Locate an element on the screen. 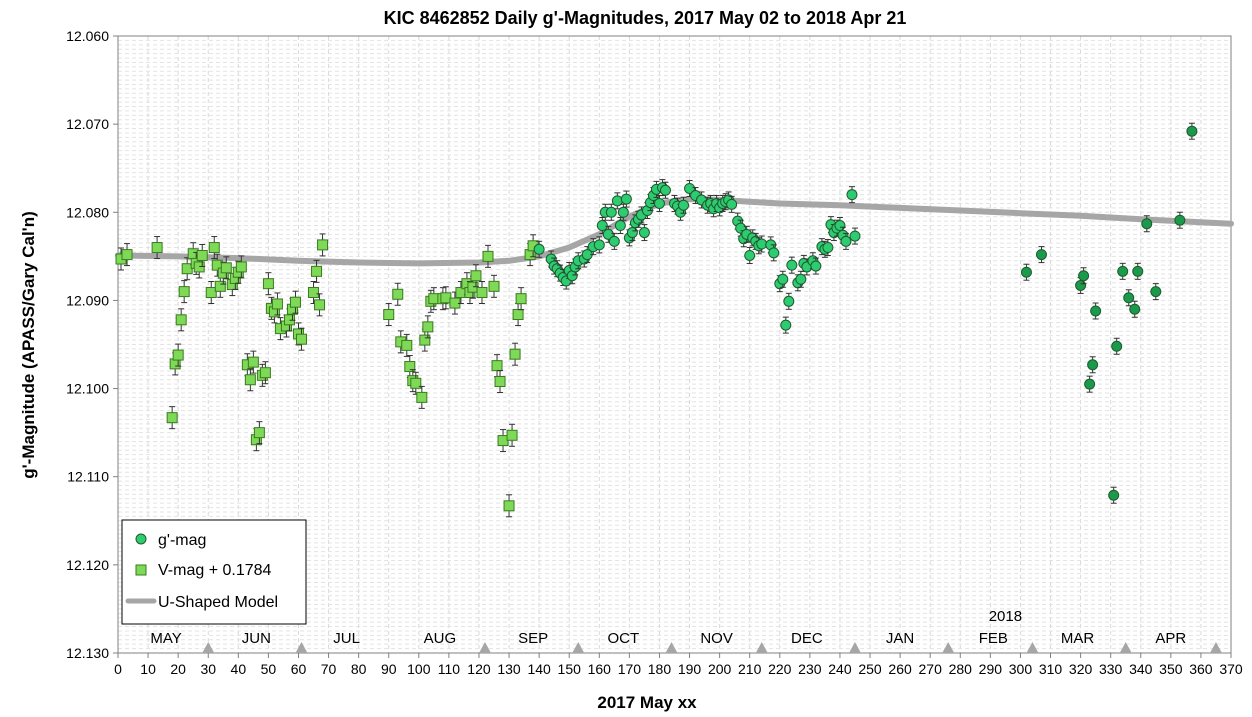 Image resolution: width=1252 pixels, height=717 pixels. legend: g'-mag V-mag + 0.1784 U-Shaped Model is located at coordinates (214, 572).